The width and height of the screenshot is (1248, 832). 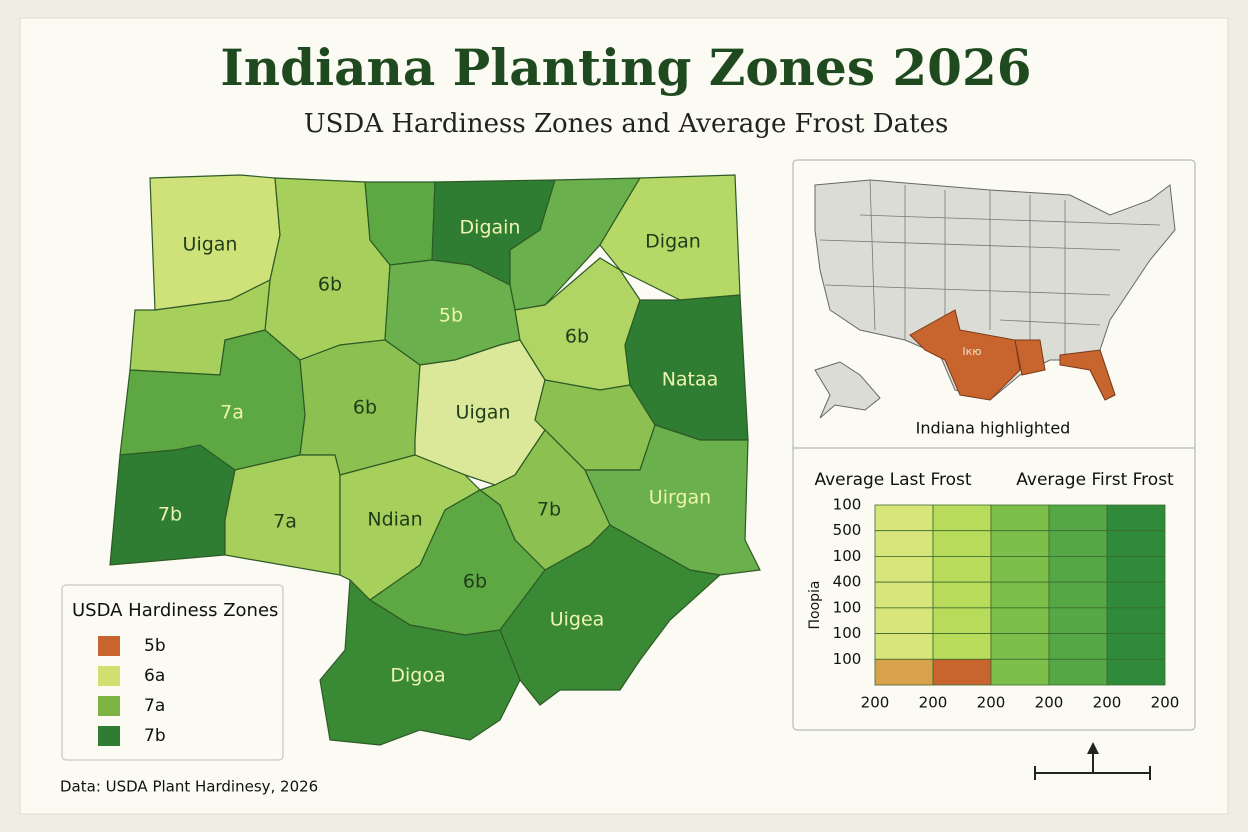 I want to click on scale-bar, so click(x=1092, y=761).